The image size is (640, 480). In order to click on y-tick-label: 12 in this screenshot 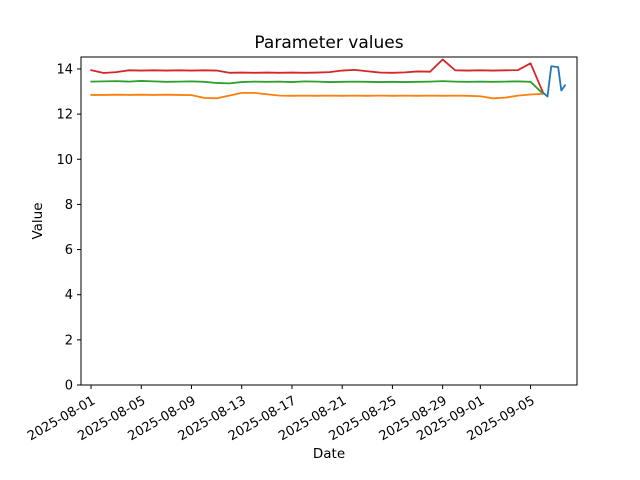, I will do `click(64, 115)`.